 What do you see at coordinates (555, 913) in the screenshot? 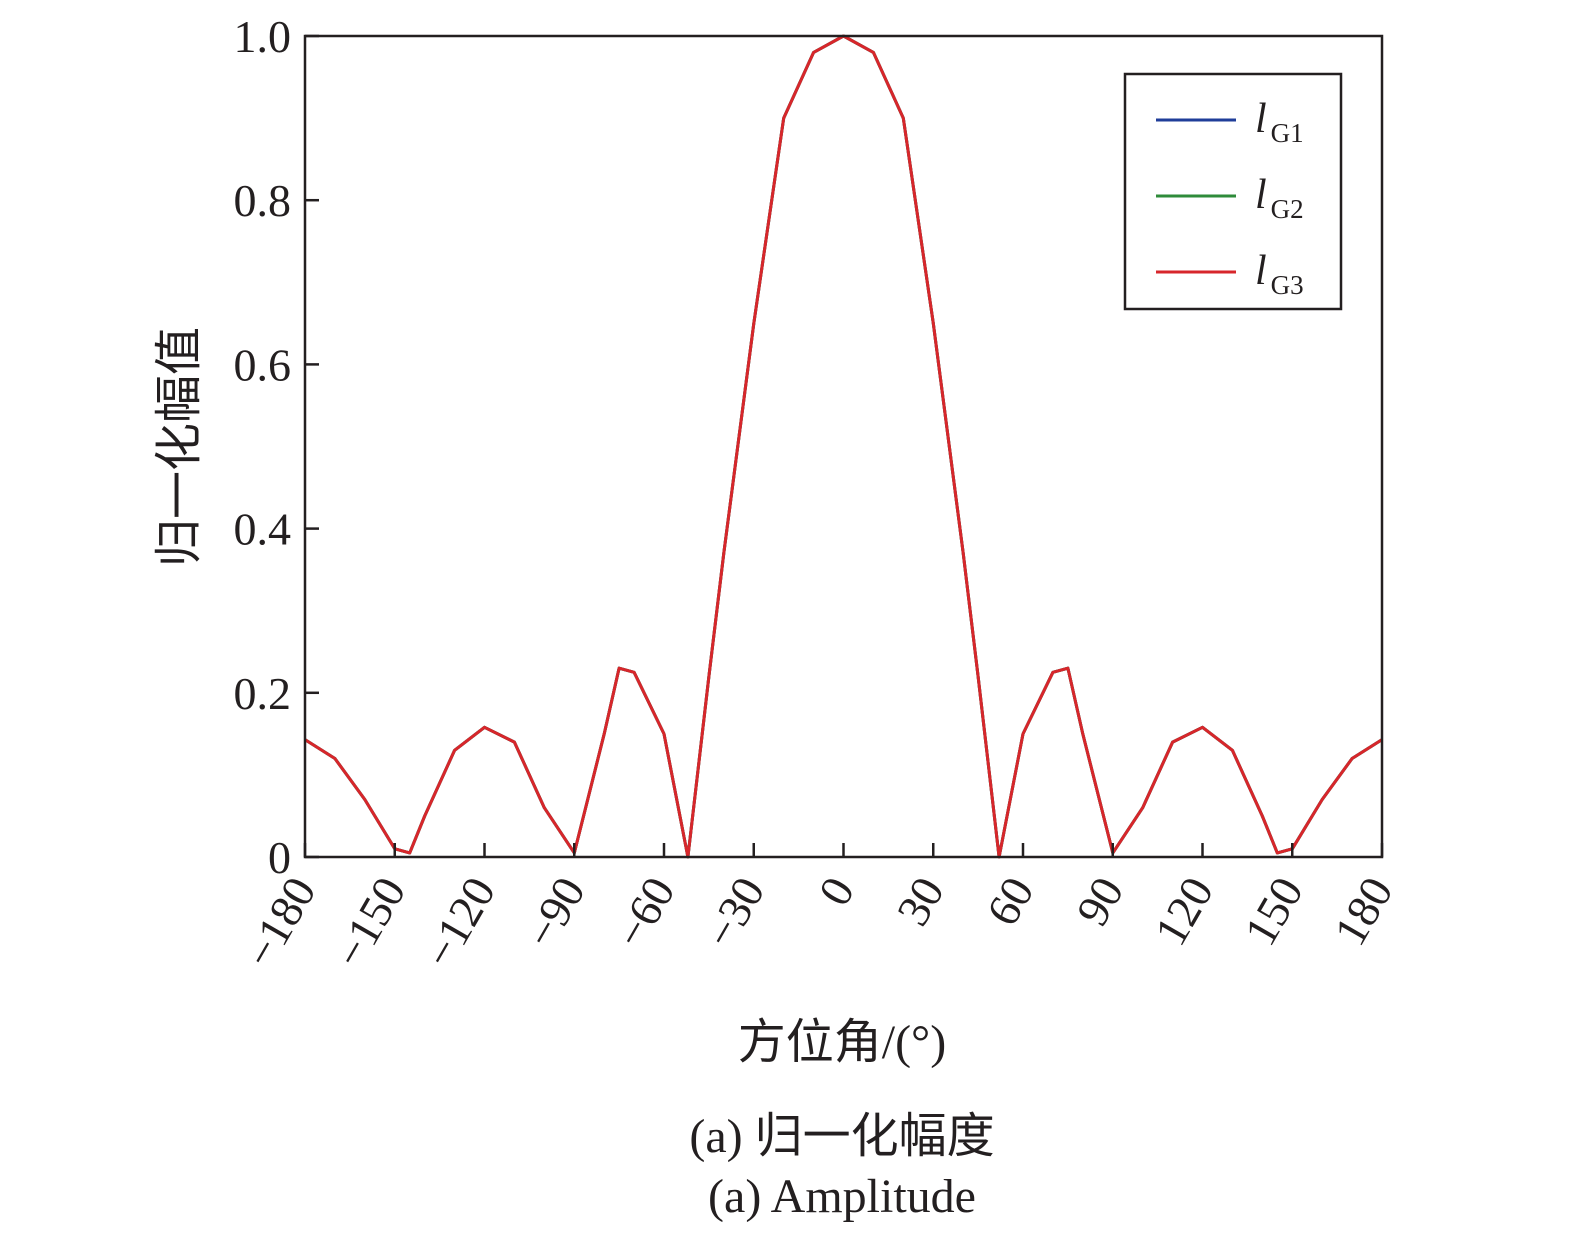
I see `x-tick-label: −90` at bounding box center [555, 913].